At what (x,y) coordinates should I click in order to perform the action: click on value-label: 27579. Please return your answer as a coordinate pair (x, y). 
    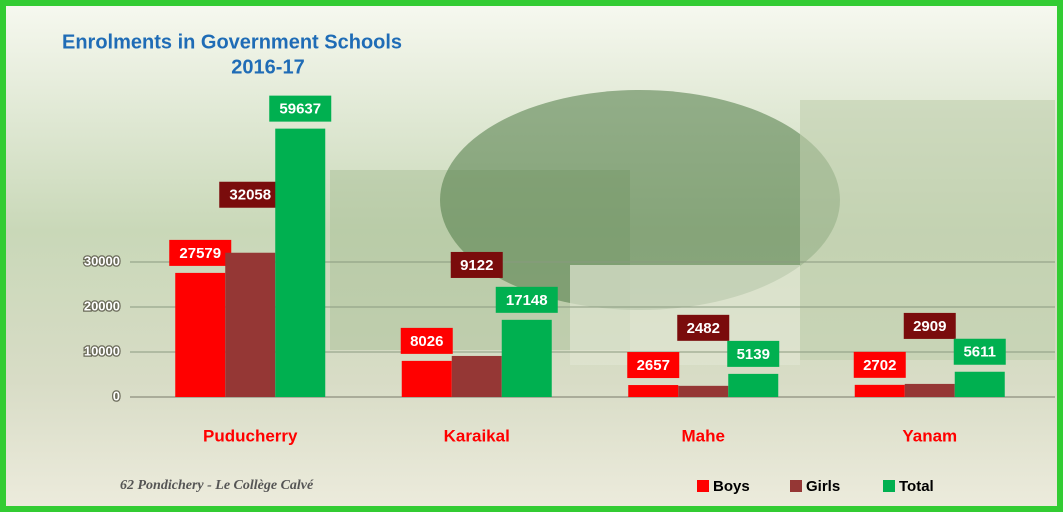
    Looking at the image, I should click on (200, 253).